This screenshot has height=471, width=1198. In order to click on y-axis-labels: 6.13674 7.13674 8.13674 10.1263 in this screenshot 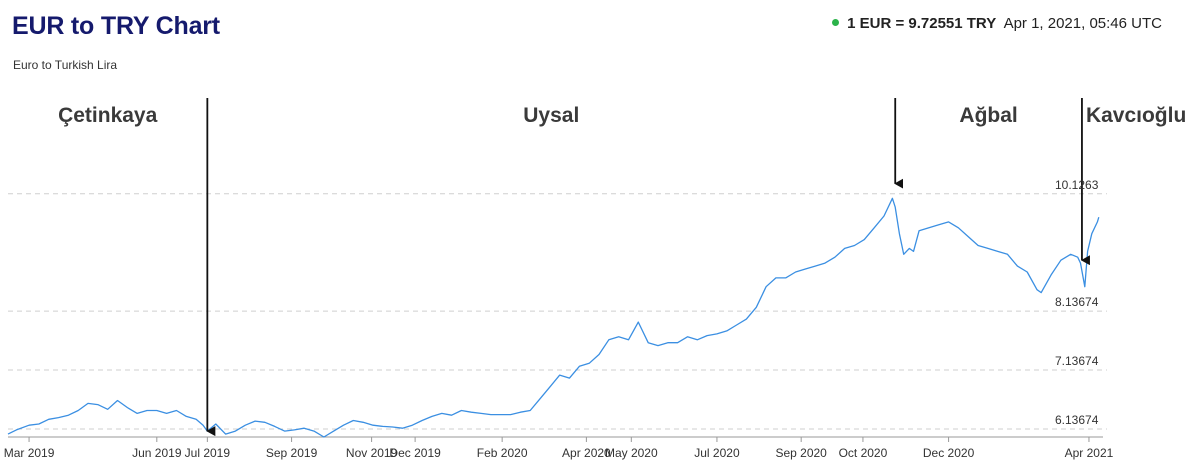, I will do `click(1077, 302)`.